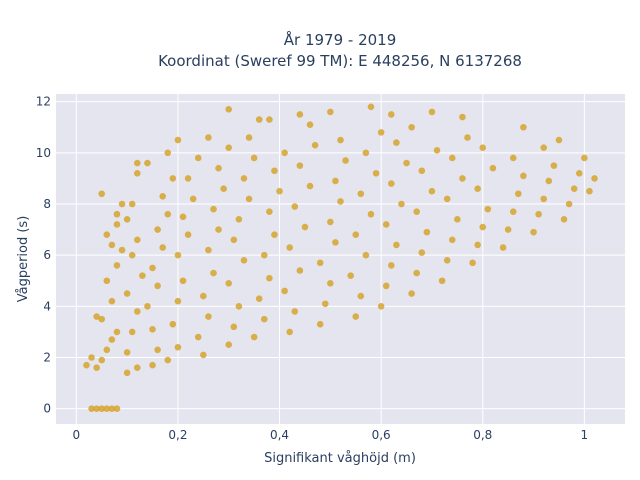 This screenshot has width=640, height=480. What do you see at coordinates (585, 435) in the screenshot?
I see `x-tick-label: 1` at bounding box center [585, 435].